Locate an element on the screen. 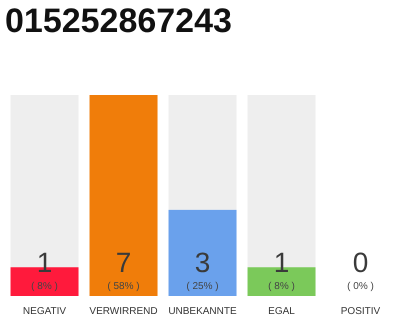 The image size is (410, 320). annotation: ( 25% ) is located at coordinates (202, 286).